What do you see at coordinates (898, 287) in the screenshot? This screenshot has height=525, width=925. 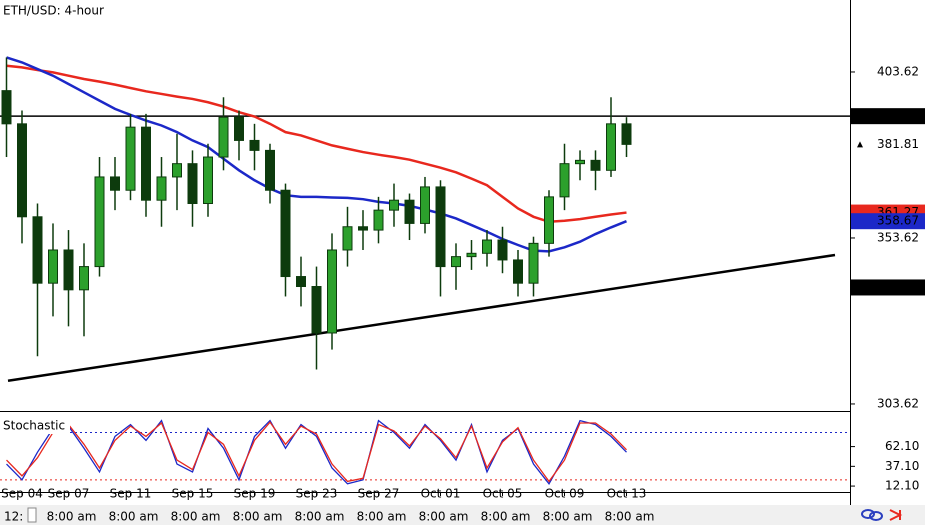 I see `price-label: 338.71` at bounding box center [898, 287].